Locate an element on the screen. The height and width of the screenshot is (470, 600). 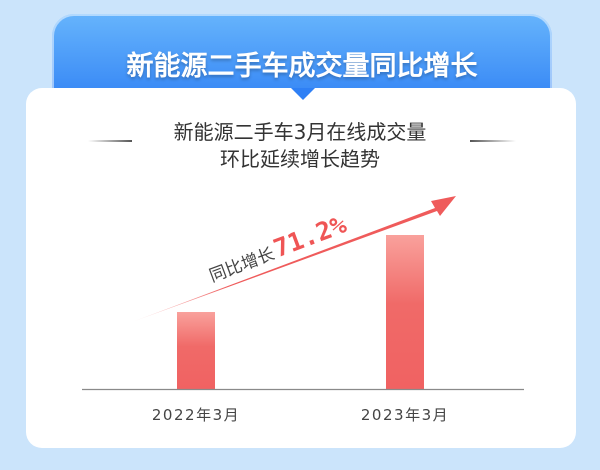
chart-subtitle-line1: 新能源二手车3月在线成交量 is located at coordinates (300, 132).